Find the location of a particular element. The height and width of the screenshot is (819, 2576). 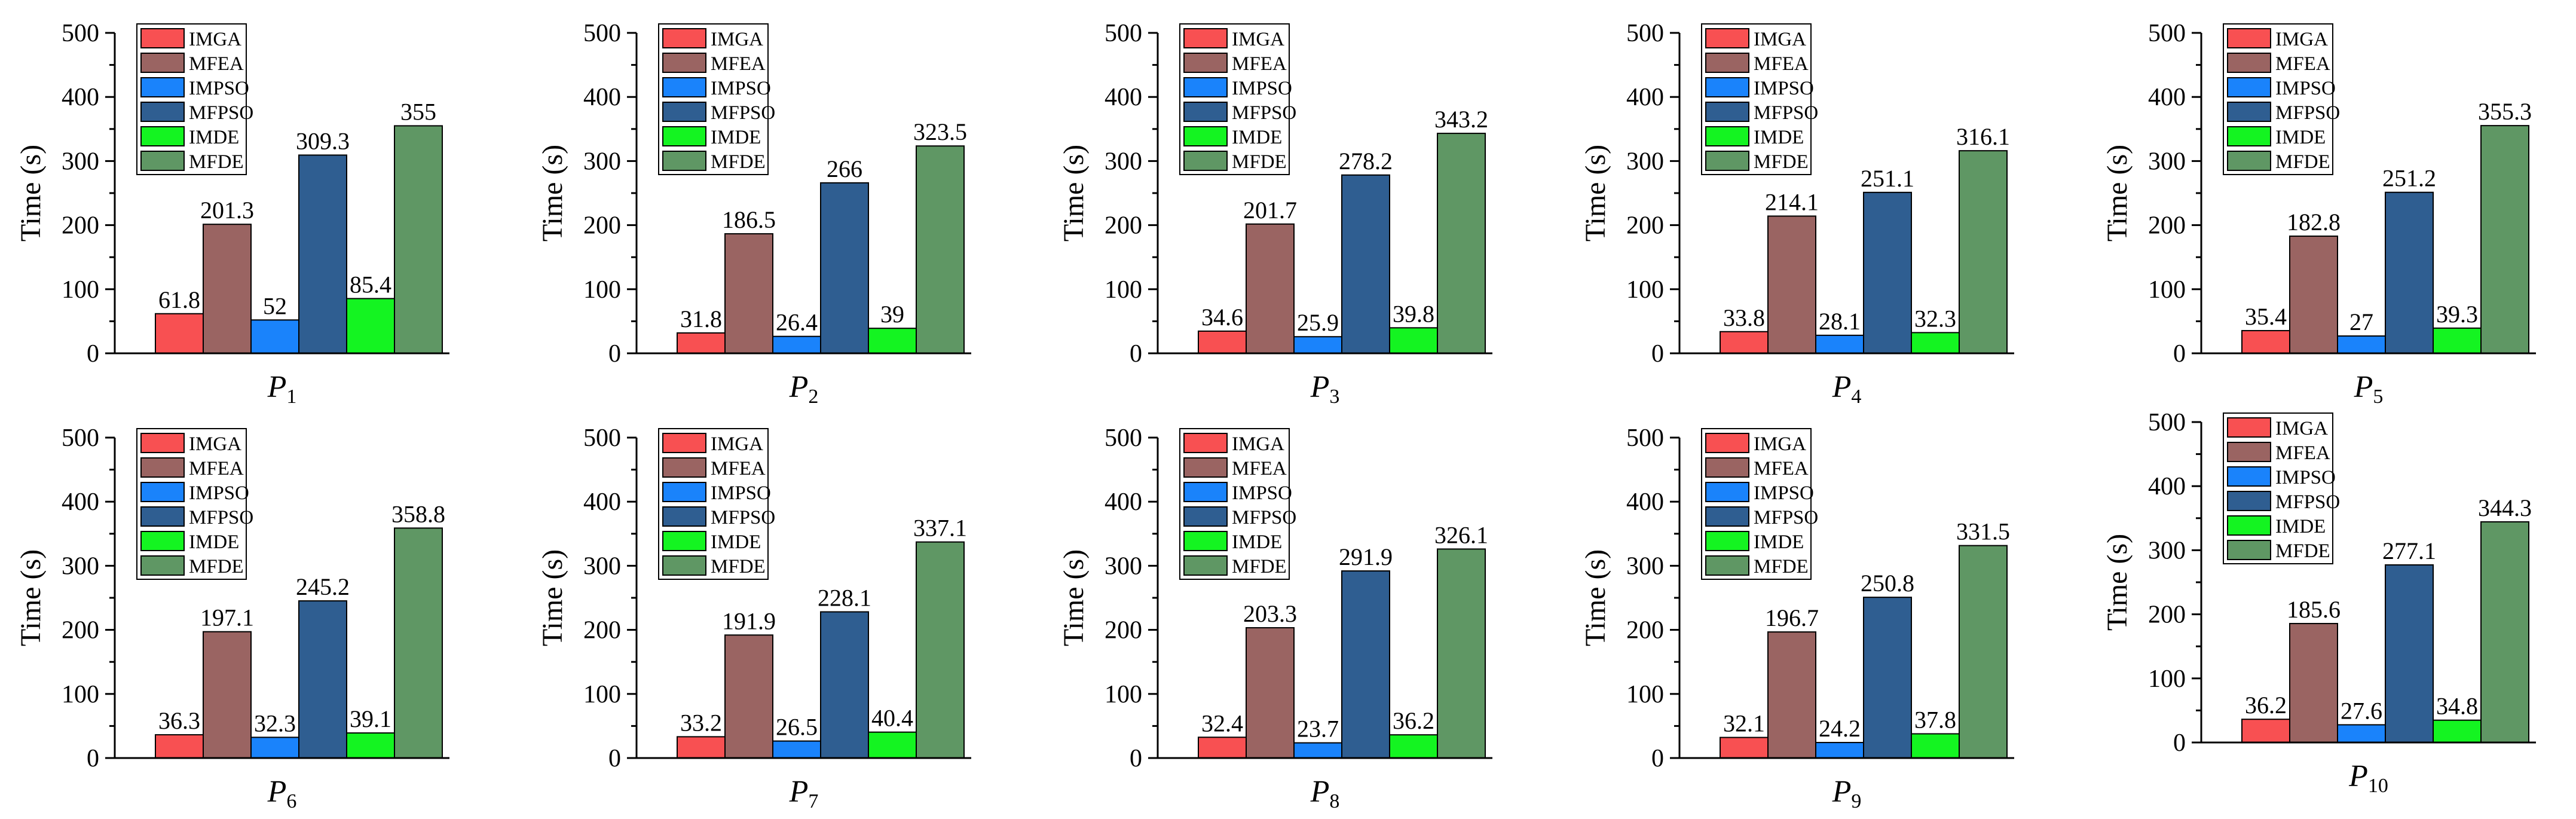

bar-mfea is located at coordinates (2313, 295).